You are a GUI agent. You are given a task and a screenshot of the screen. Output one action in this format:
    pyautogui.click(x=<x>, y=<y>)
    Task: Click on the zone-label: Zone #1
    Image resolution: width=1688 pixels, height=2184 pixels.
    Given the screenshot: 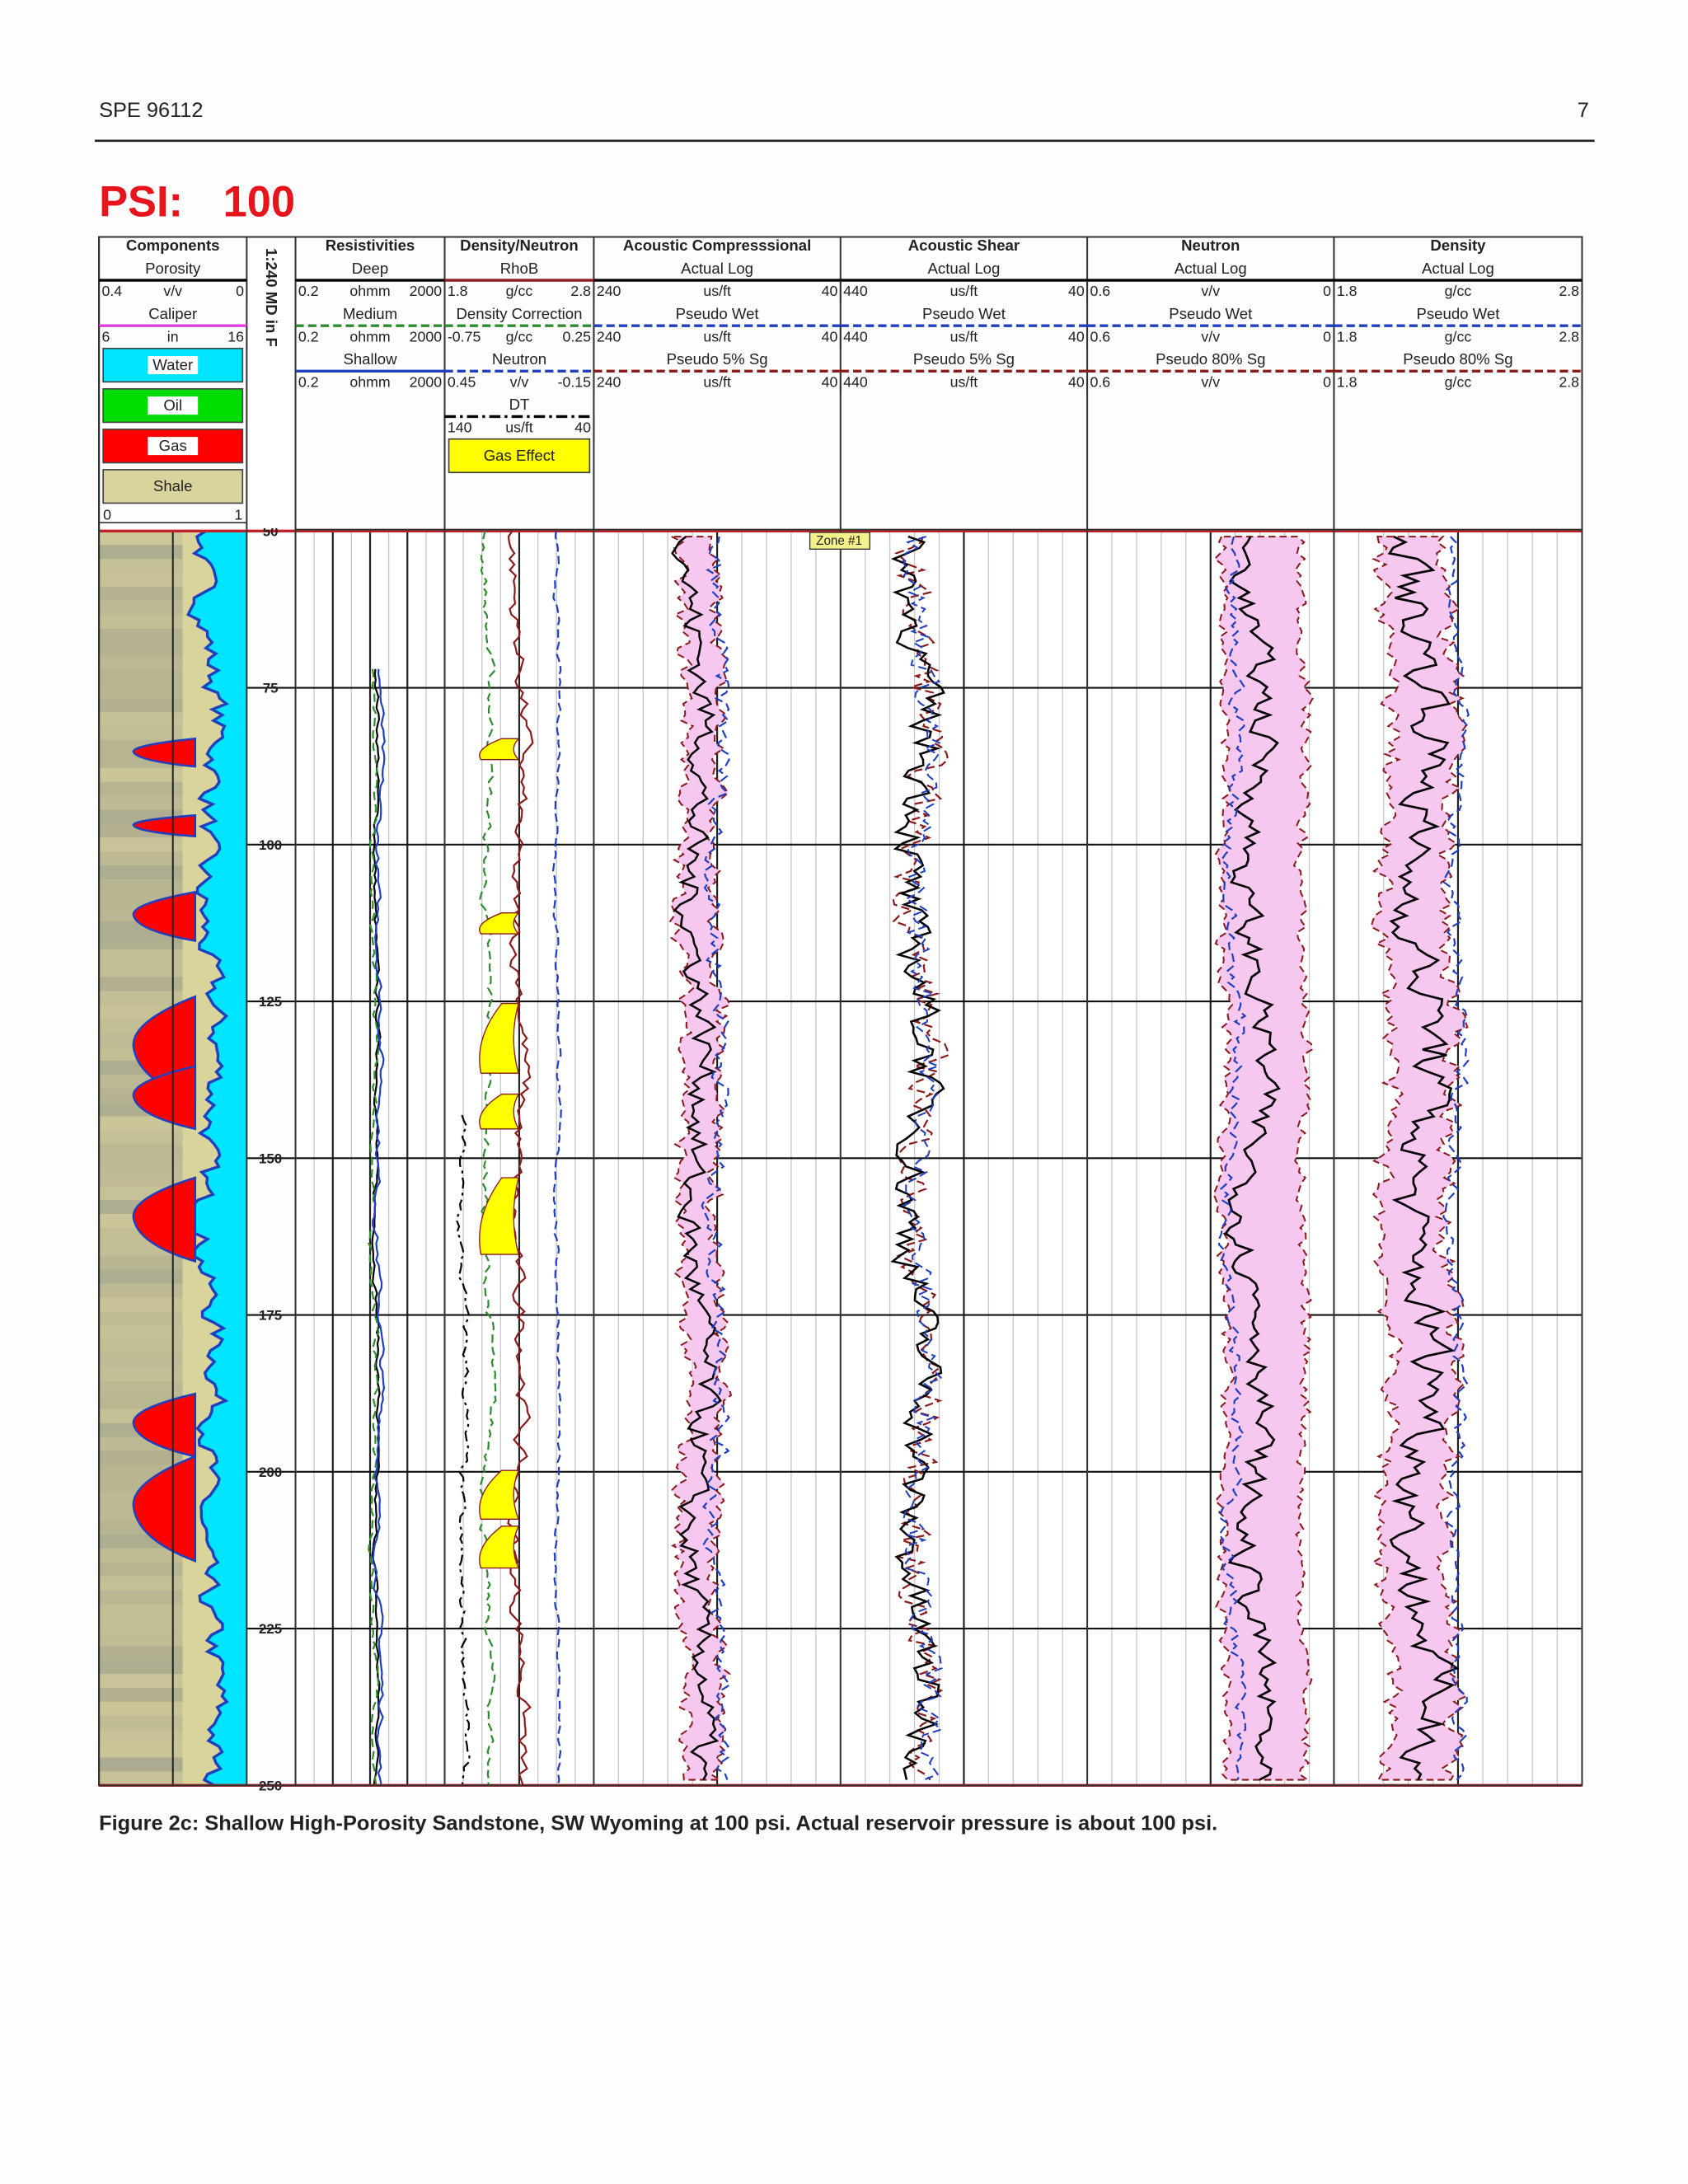 What is the action you would take?
    pyautogui.click(x=839, y=541)
    